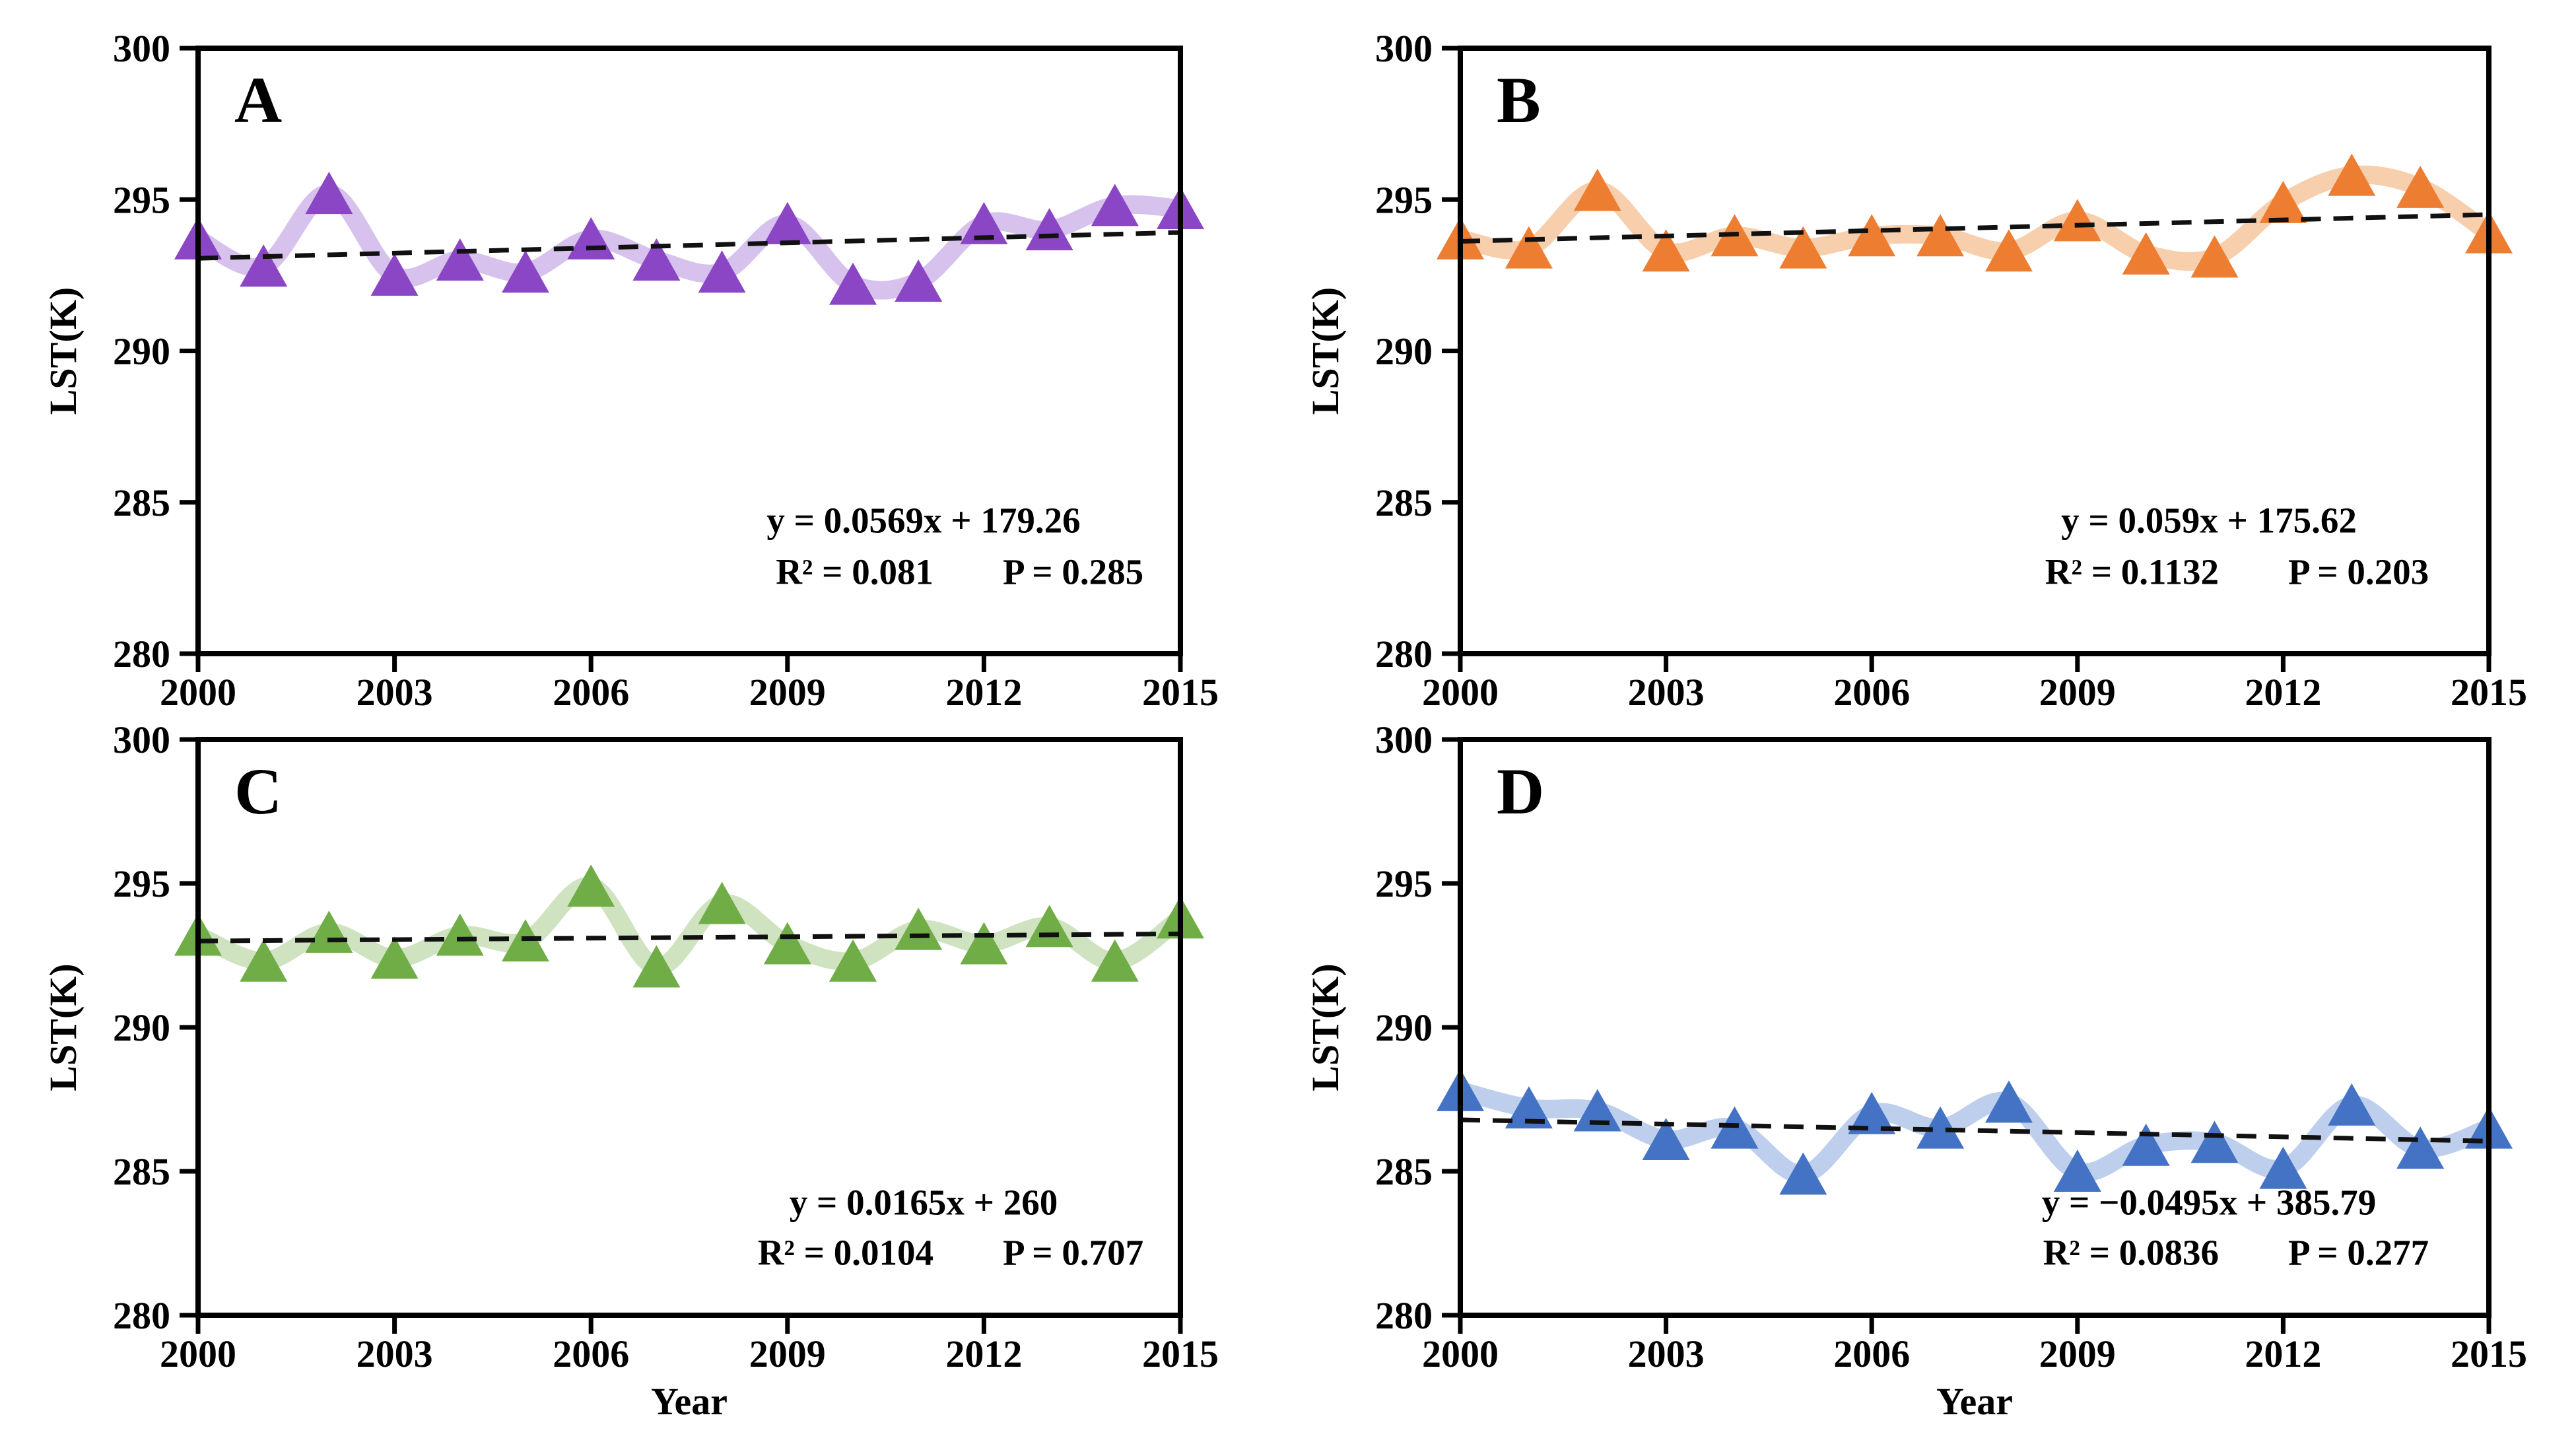 This screenshot has width=2576, height=1444. I want to click on p-value-label: P = 0.707, so click(1073, 1252).